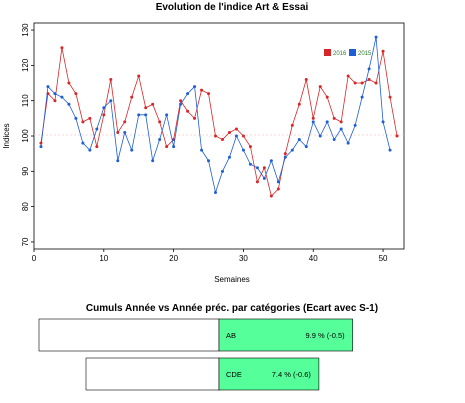 This screenshot has height=403, width=465. What do you see at coordinates (34, 258) in the screenshot?
I see `x-tick-label: 0` at bounding box center [34, 258].